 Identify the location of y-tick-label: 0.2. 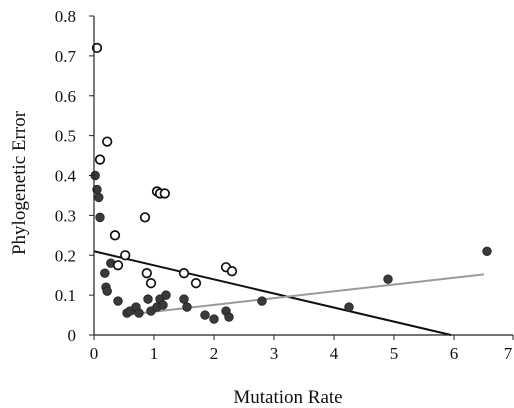
(65, 255).